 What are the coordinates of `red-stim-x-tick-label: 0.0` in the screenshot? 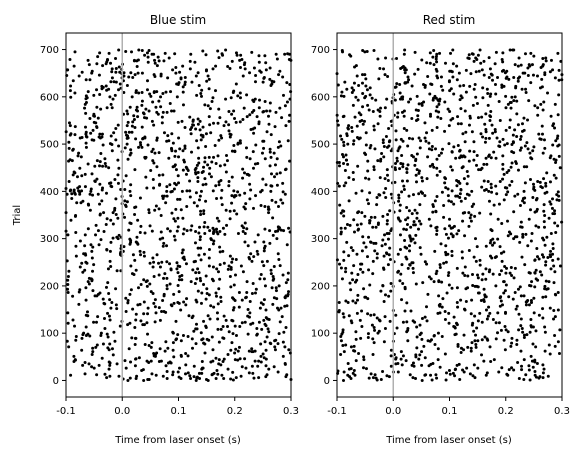 It's located at (393, 411).